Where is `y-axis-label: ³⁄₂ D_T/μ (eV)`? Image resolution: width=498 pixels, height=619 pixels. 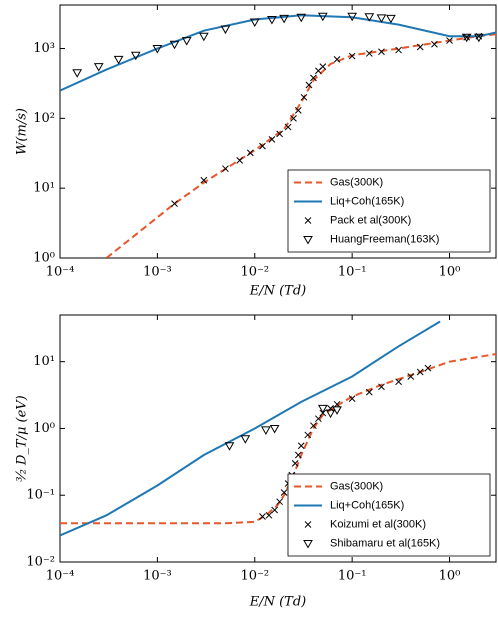 y-axis-label: ³⁄₂ D_T/μ (eV) is located at coordinates (22, 438).